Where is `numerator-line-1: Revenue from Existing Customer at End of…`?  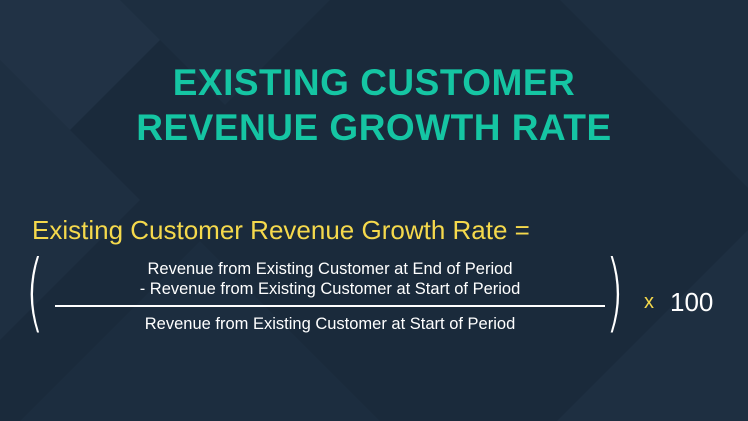 numerator-line-1: Revenue from Existing Customer at End of… is located at coordinates (330, 269).